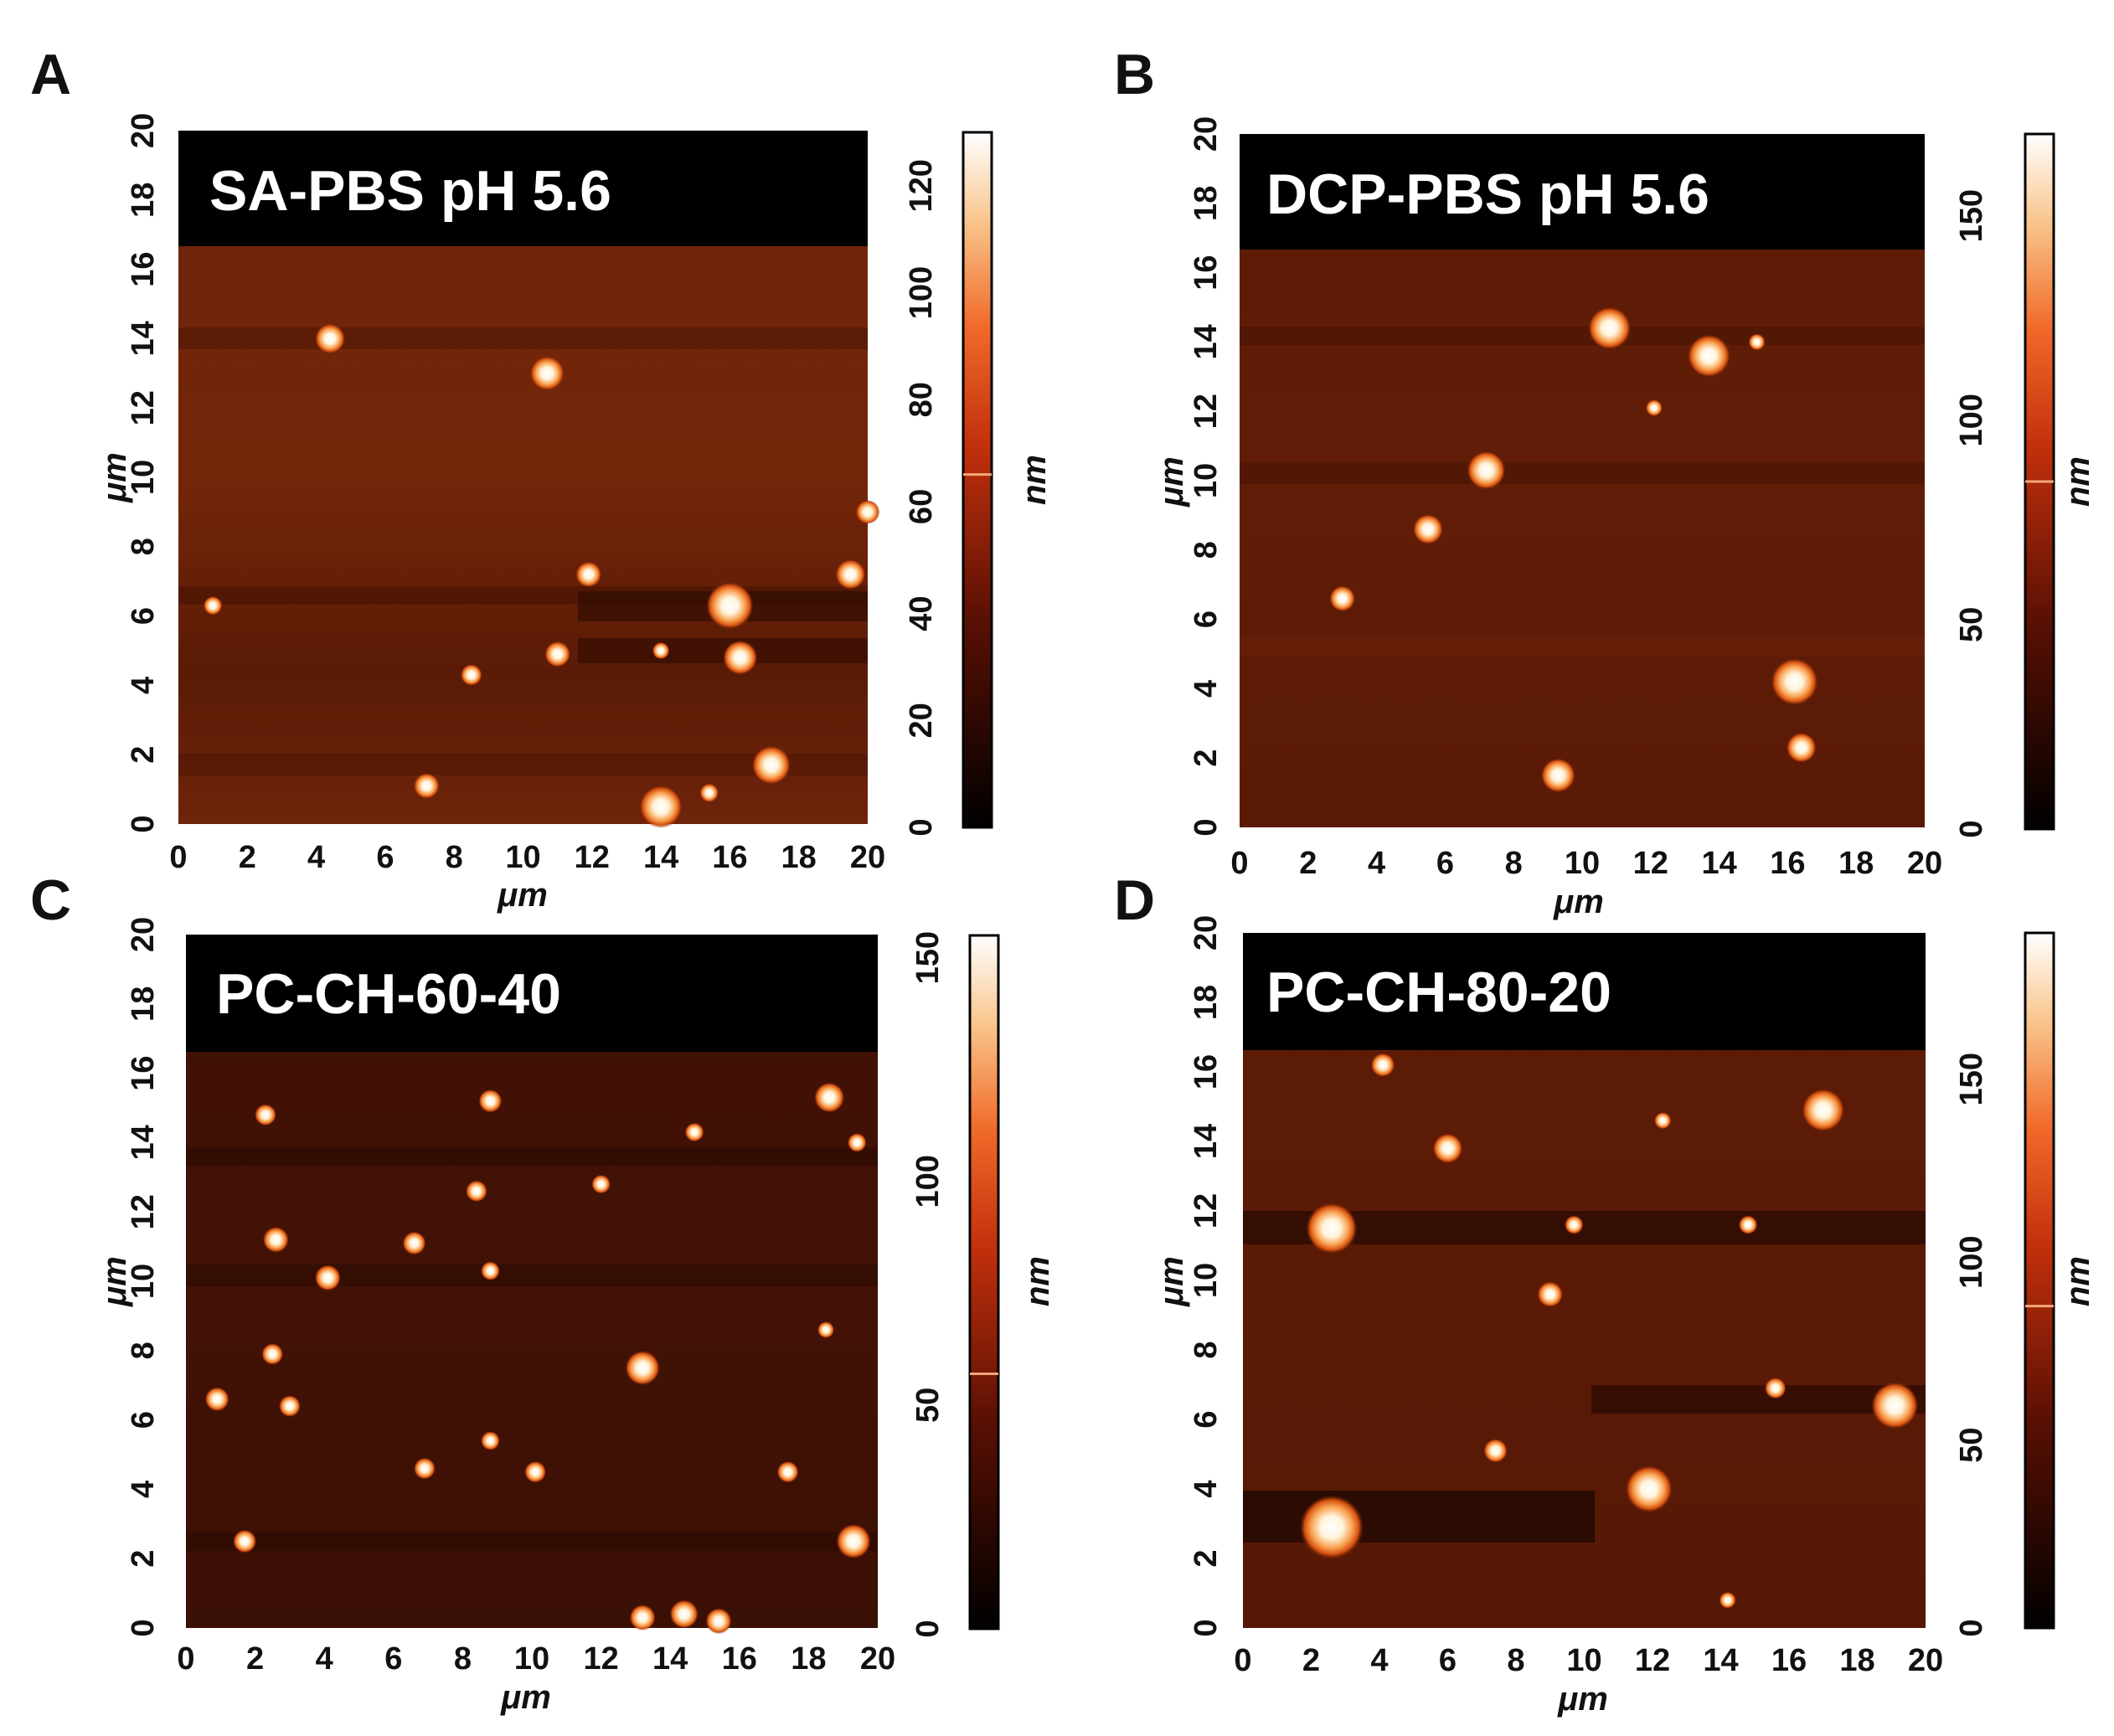  What do you see at coordinates (1720, 1660) in the screenshot?
I see `x-tick-label: 14` at bounding box center [1720, 1660].